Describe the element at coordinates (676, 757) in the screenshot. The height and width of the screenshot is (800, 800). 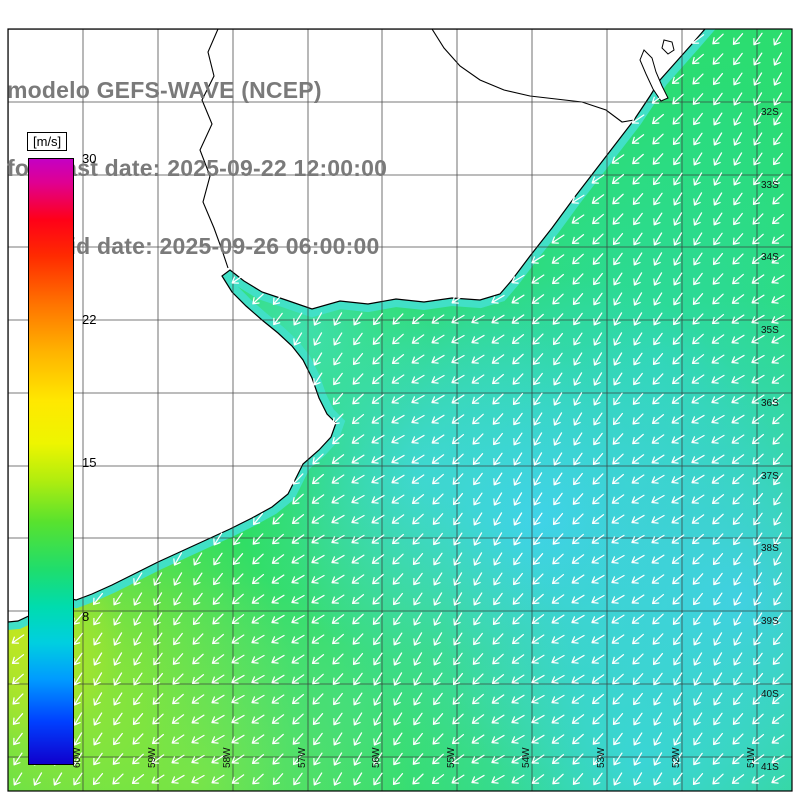
I see `lon-label: 52W` at that location.